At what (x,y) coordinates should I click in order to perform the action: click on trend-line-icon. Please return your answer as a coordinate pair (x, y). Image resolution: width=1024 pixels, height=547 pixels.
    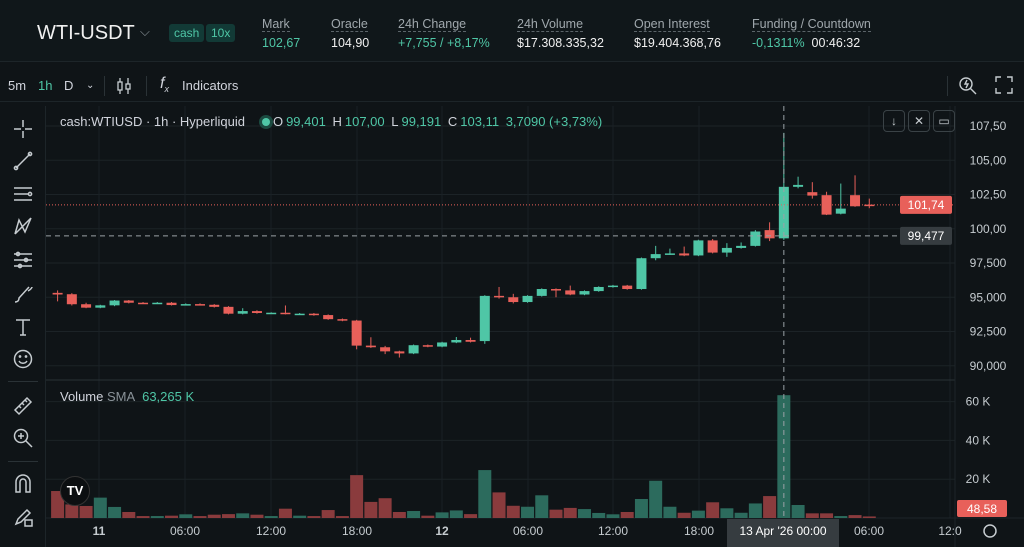
    Looking at the image, I should click on (23, 161).